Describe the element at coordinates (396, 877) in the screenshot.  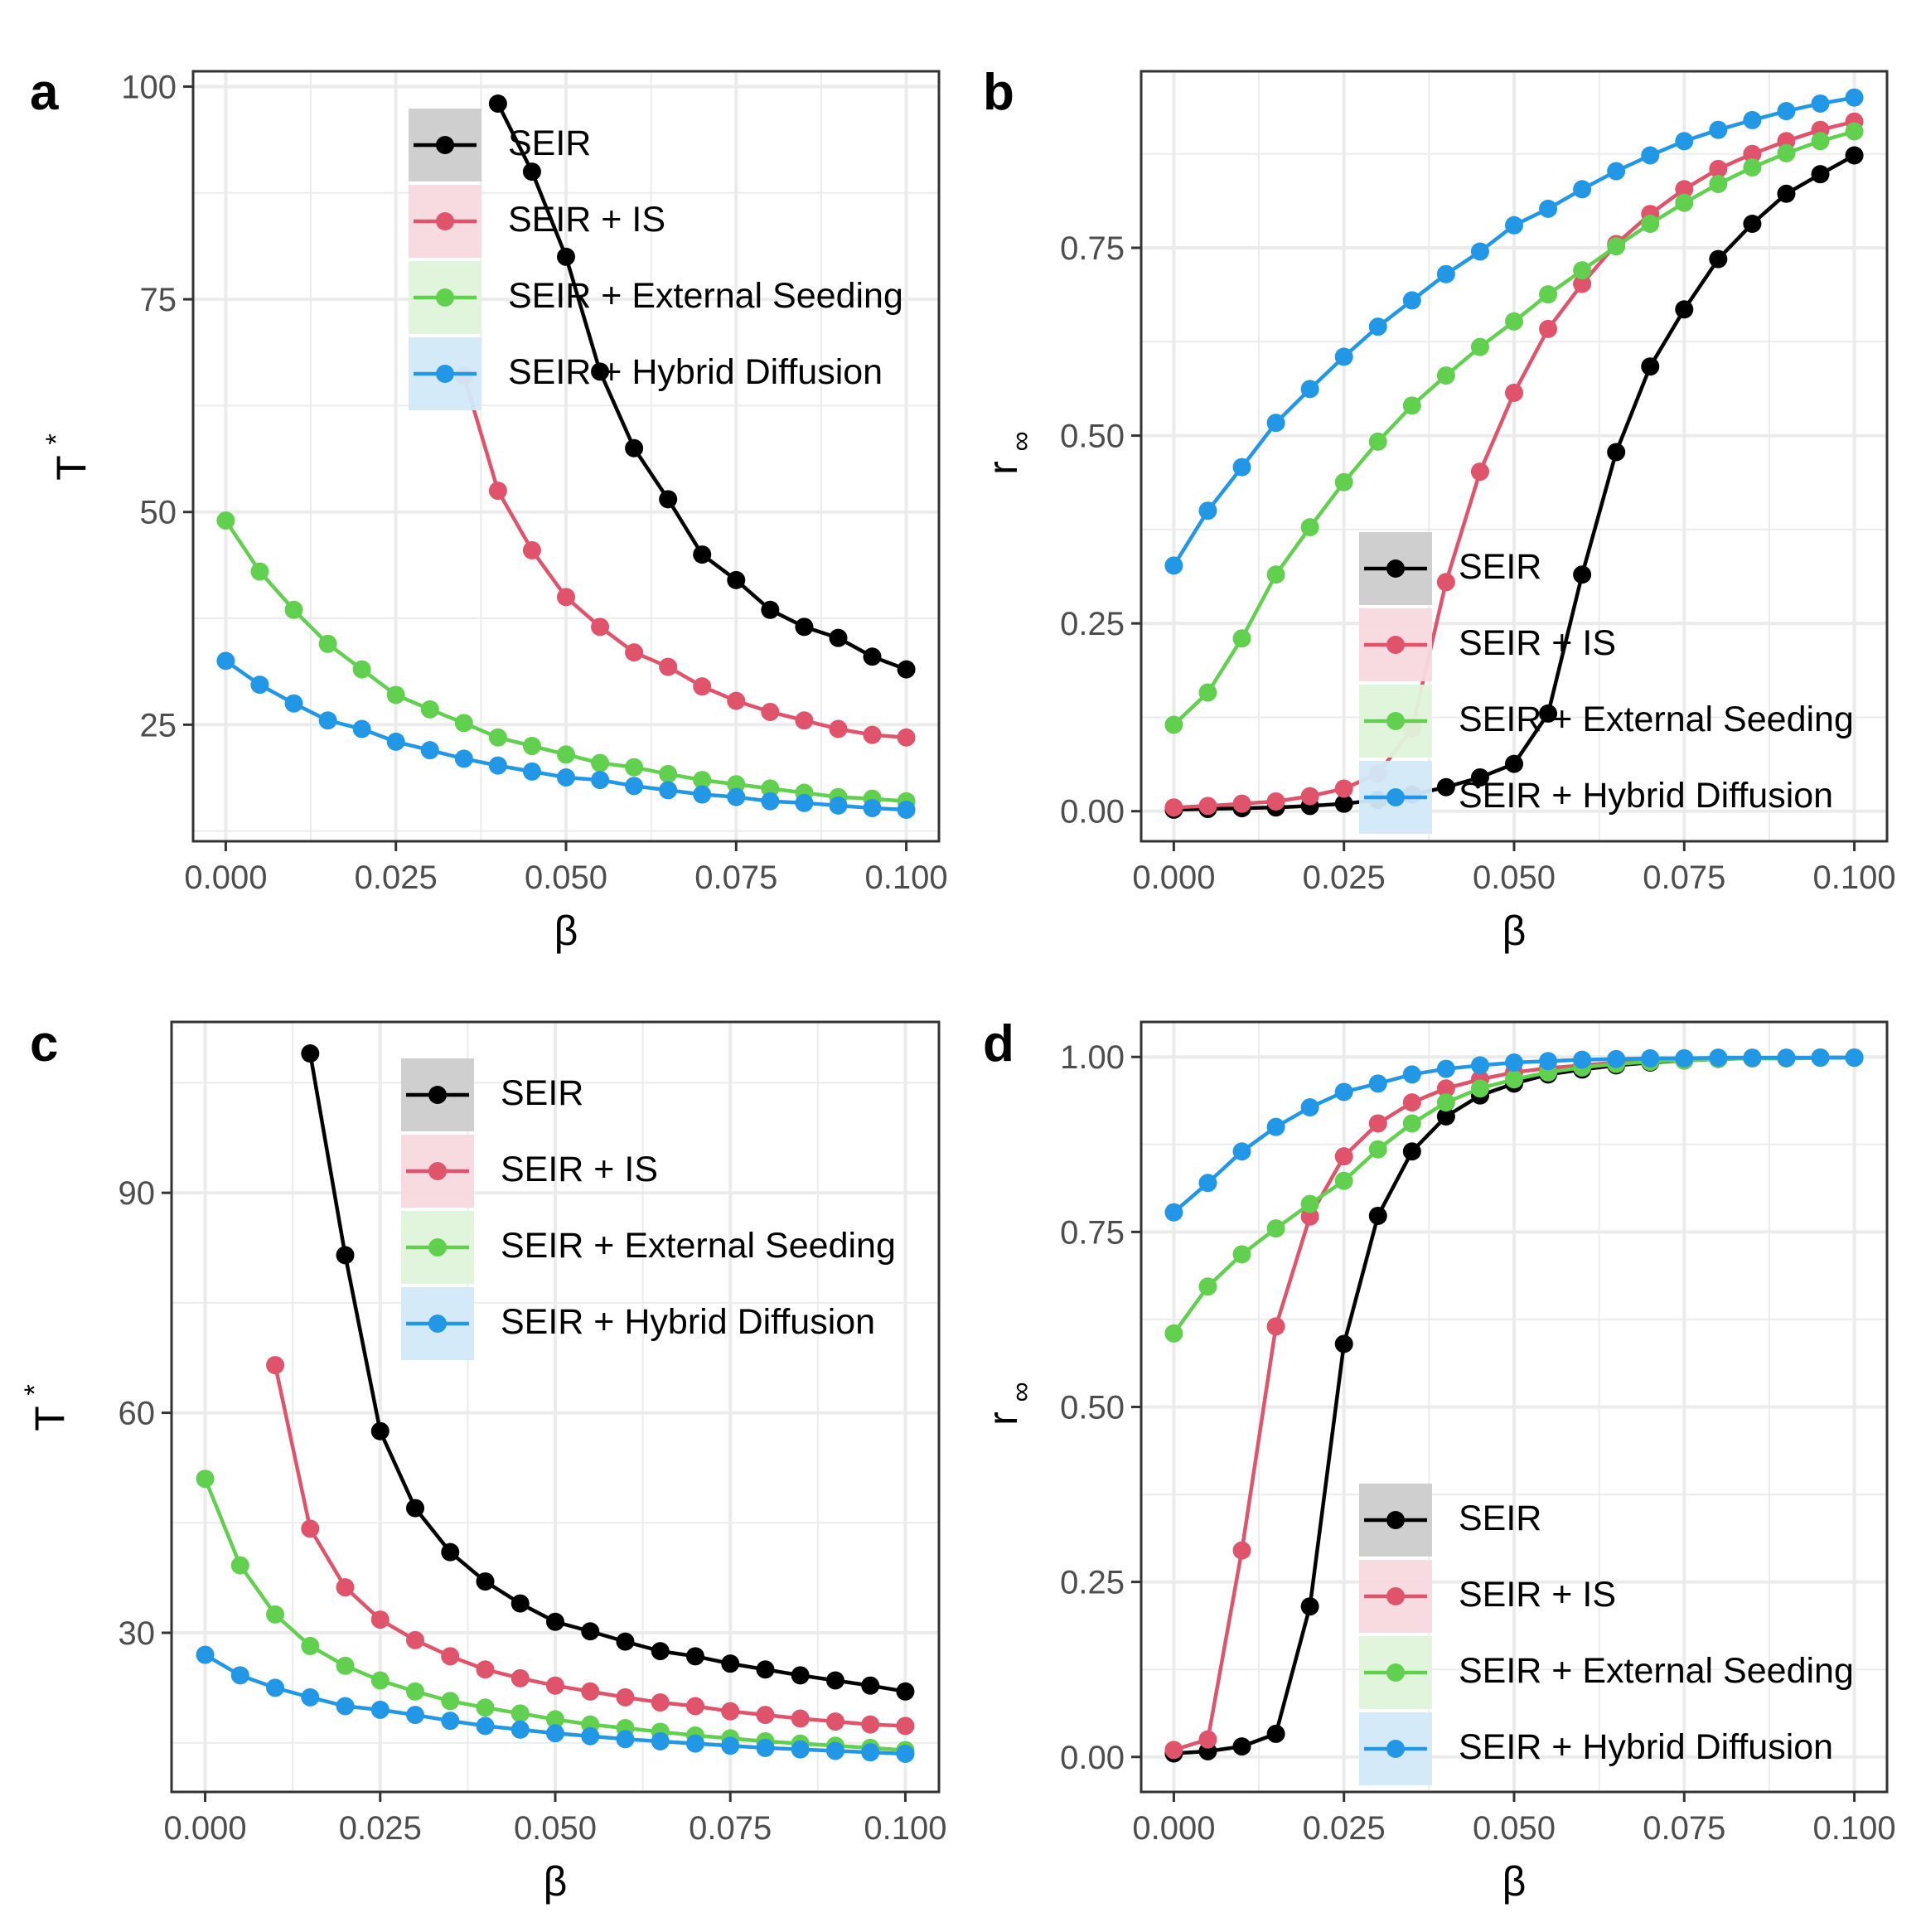
I see `x-tick-label: 0.025` at that location.